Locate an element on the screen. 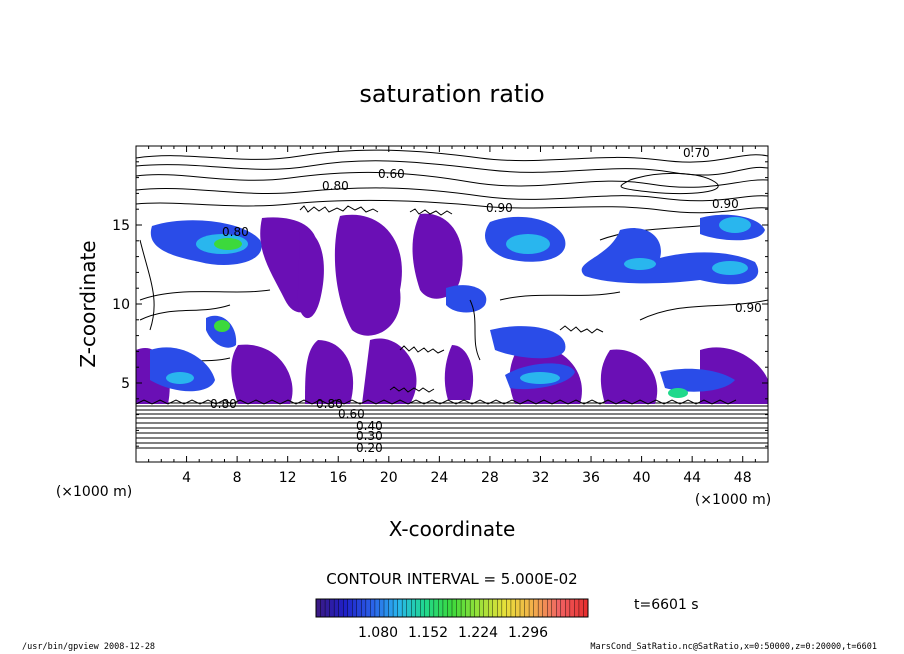 The height and width of the screenshot is (654, 904). colorbar-label: 1.080 is located at coordinates (378, 633).